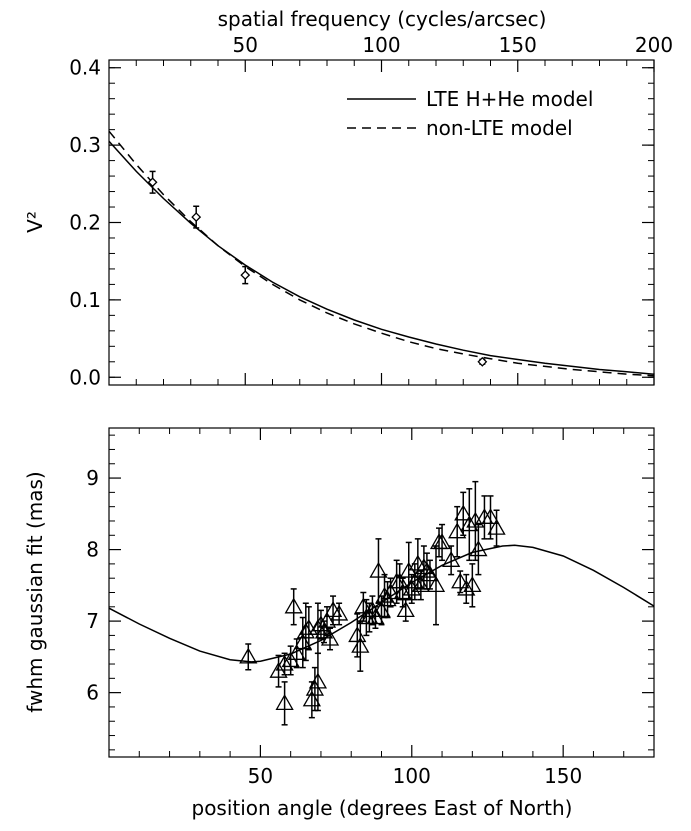 The image size is (691, 831). I want to click on legend-label-lte: LTE H+He model, so click(509, 99).